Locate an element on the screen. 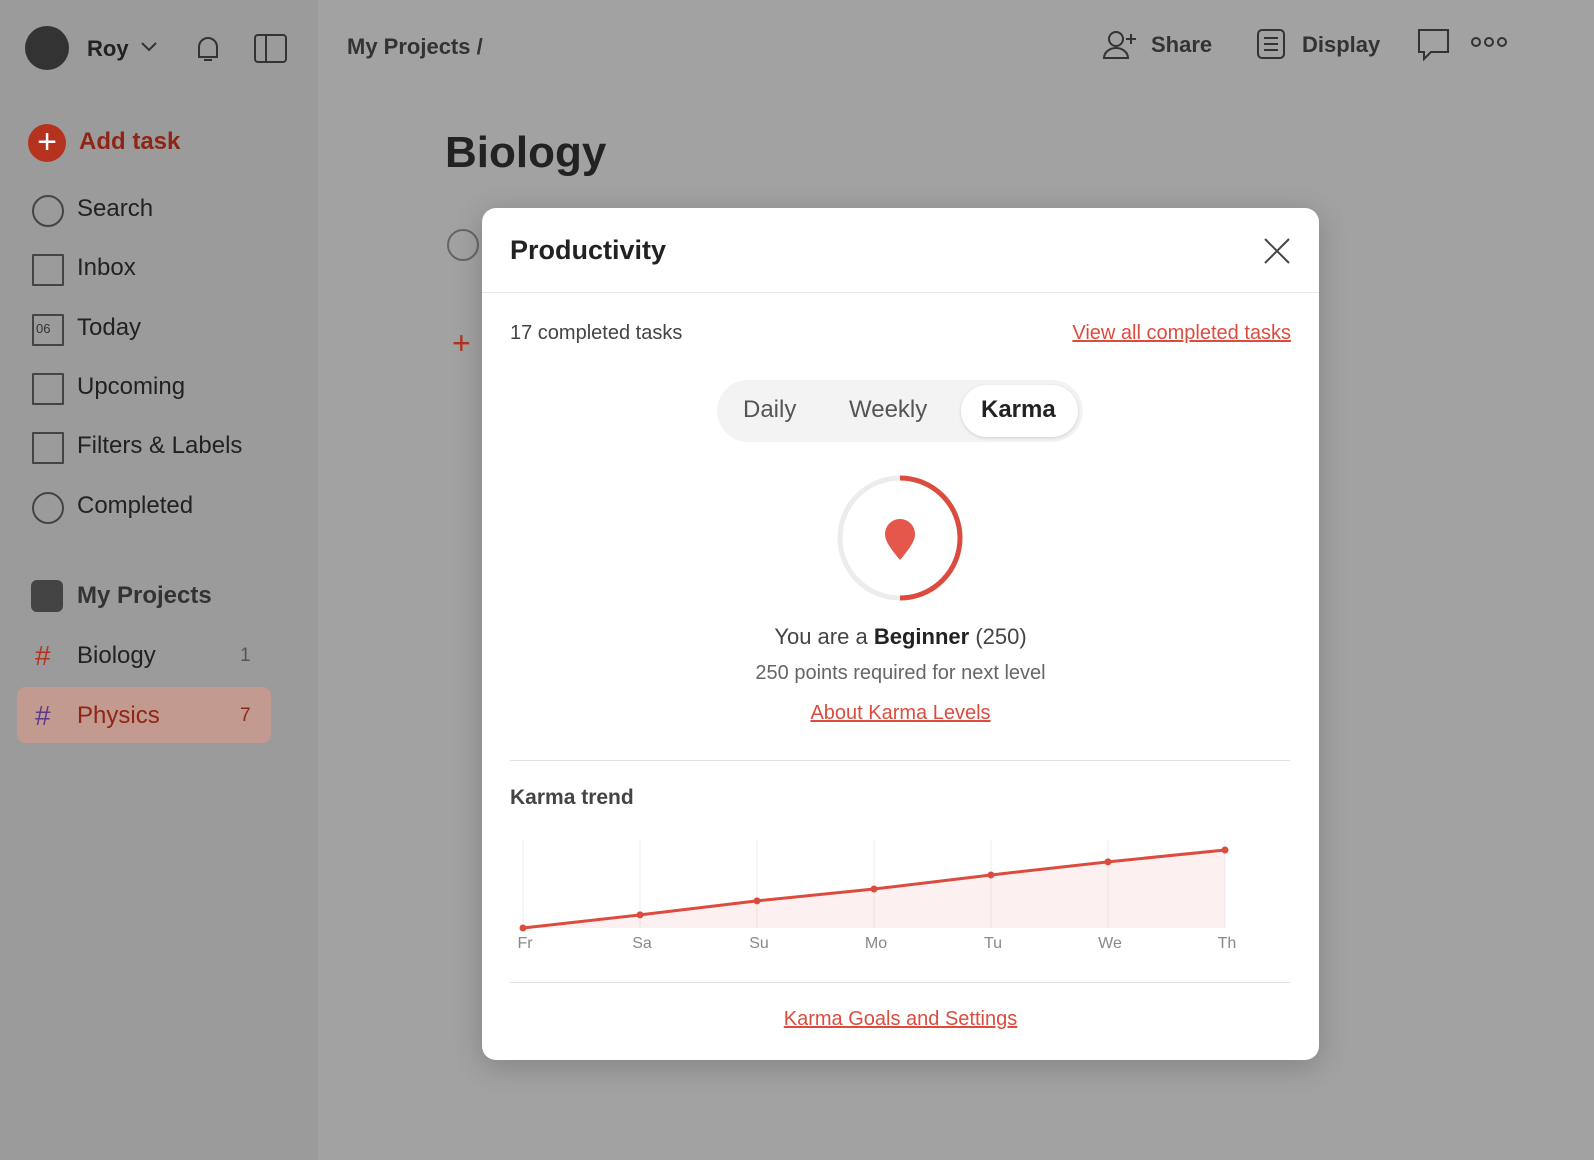  sidebar-toggle is located at coordinates (271, 49).